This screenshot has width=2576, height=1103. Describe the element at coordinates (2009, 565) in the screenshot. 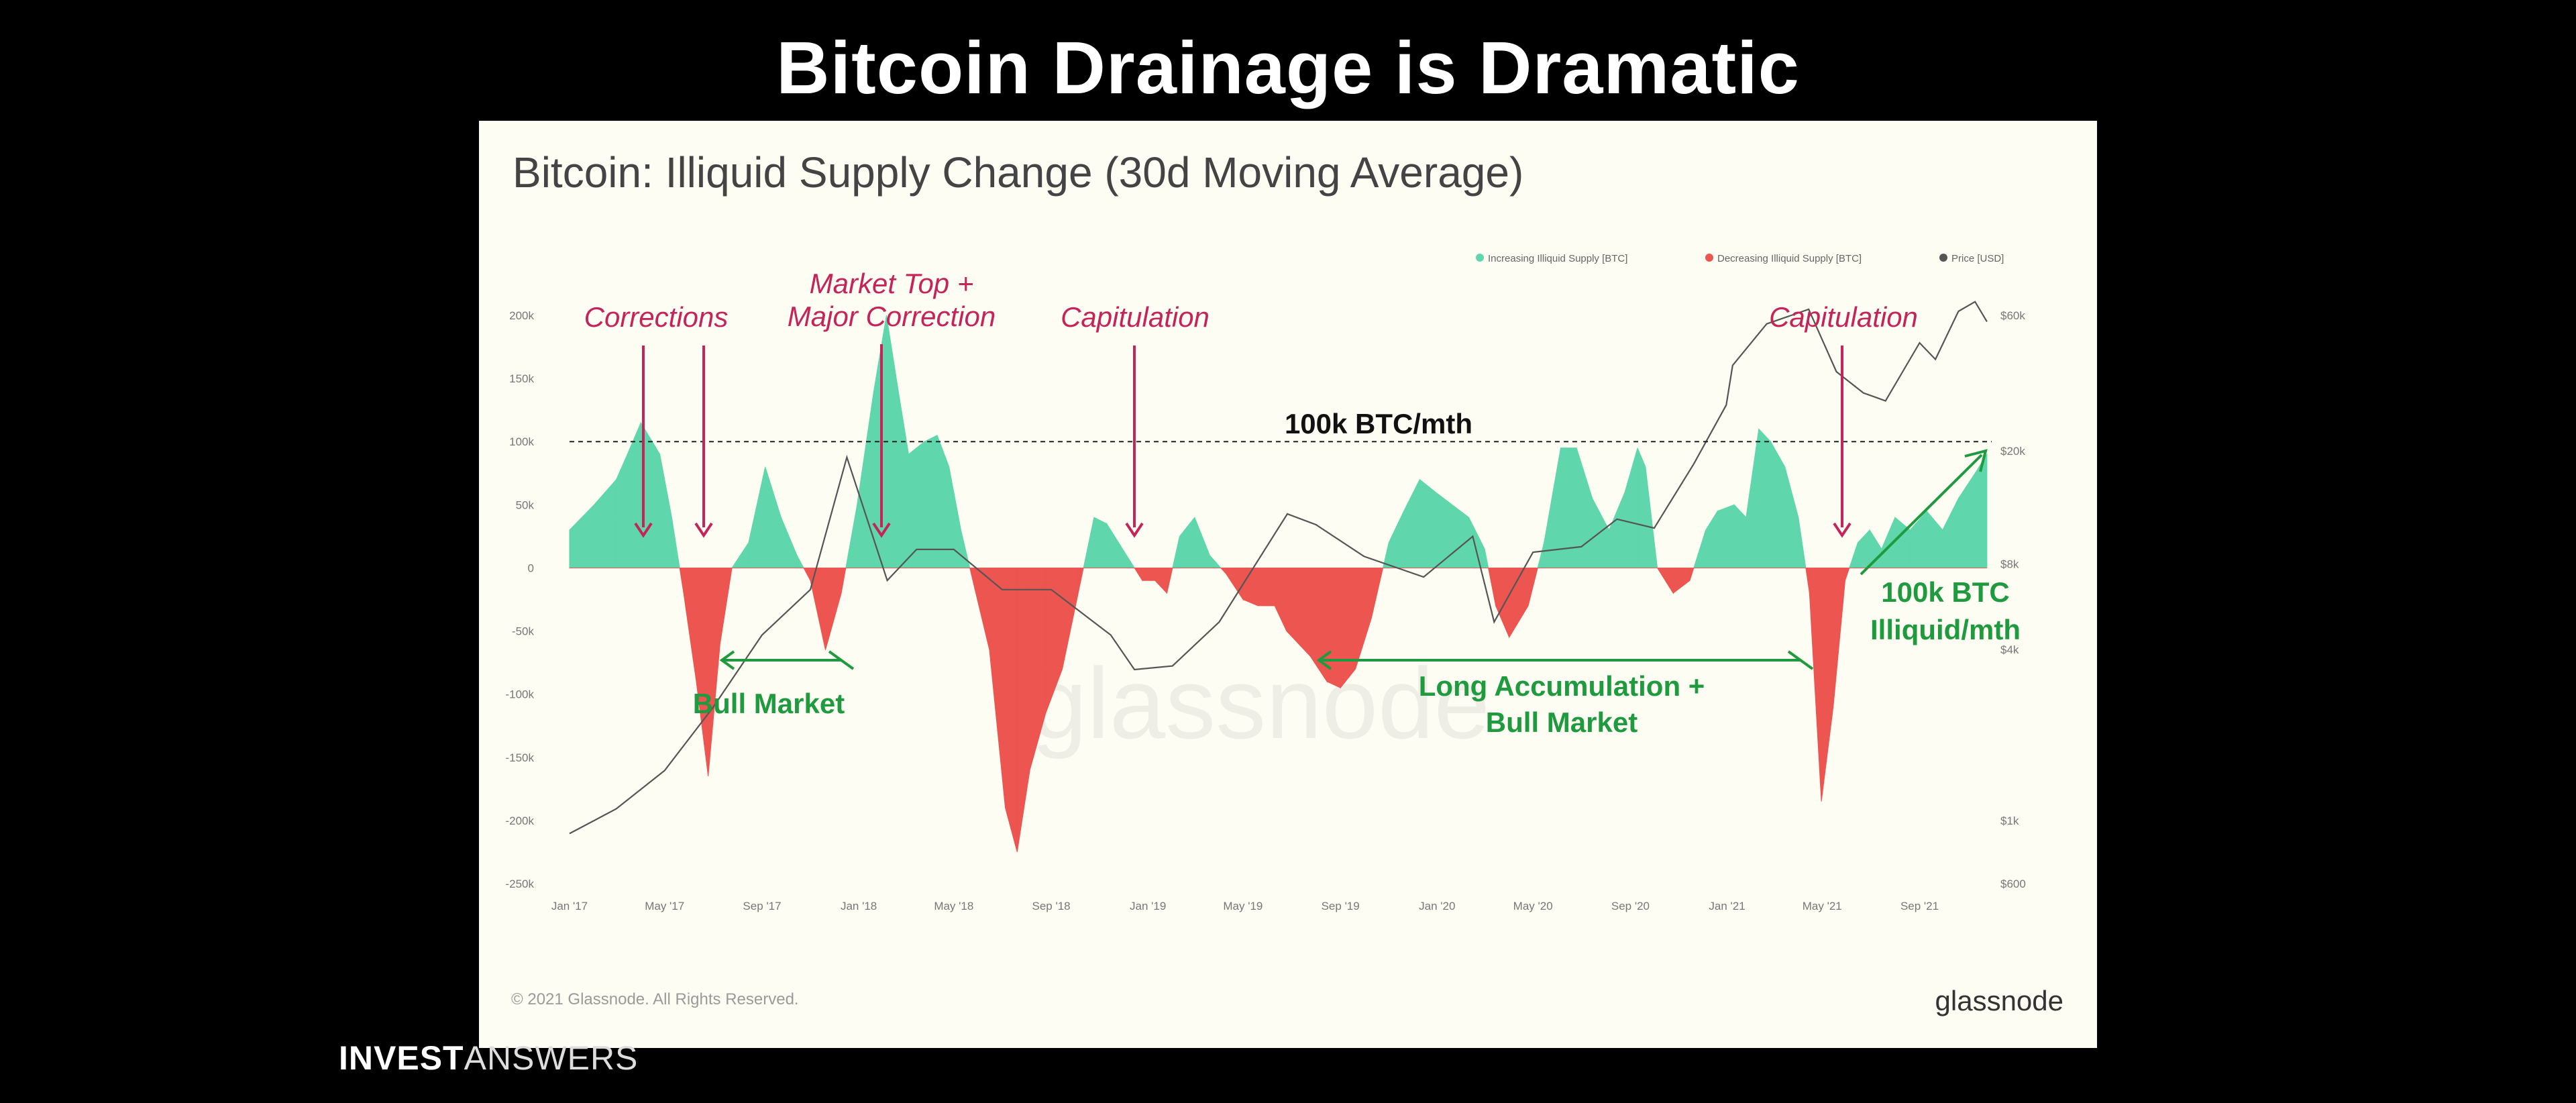

I see `y-right-tick-label: $8k` at that location.